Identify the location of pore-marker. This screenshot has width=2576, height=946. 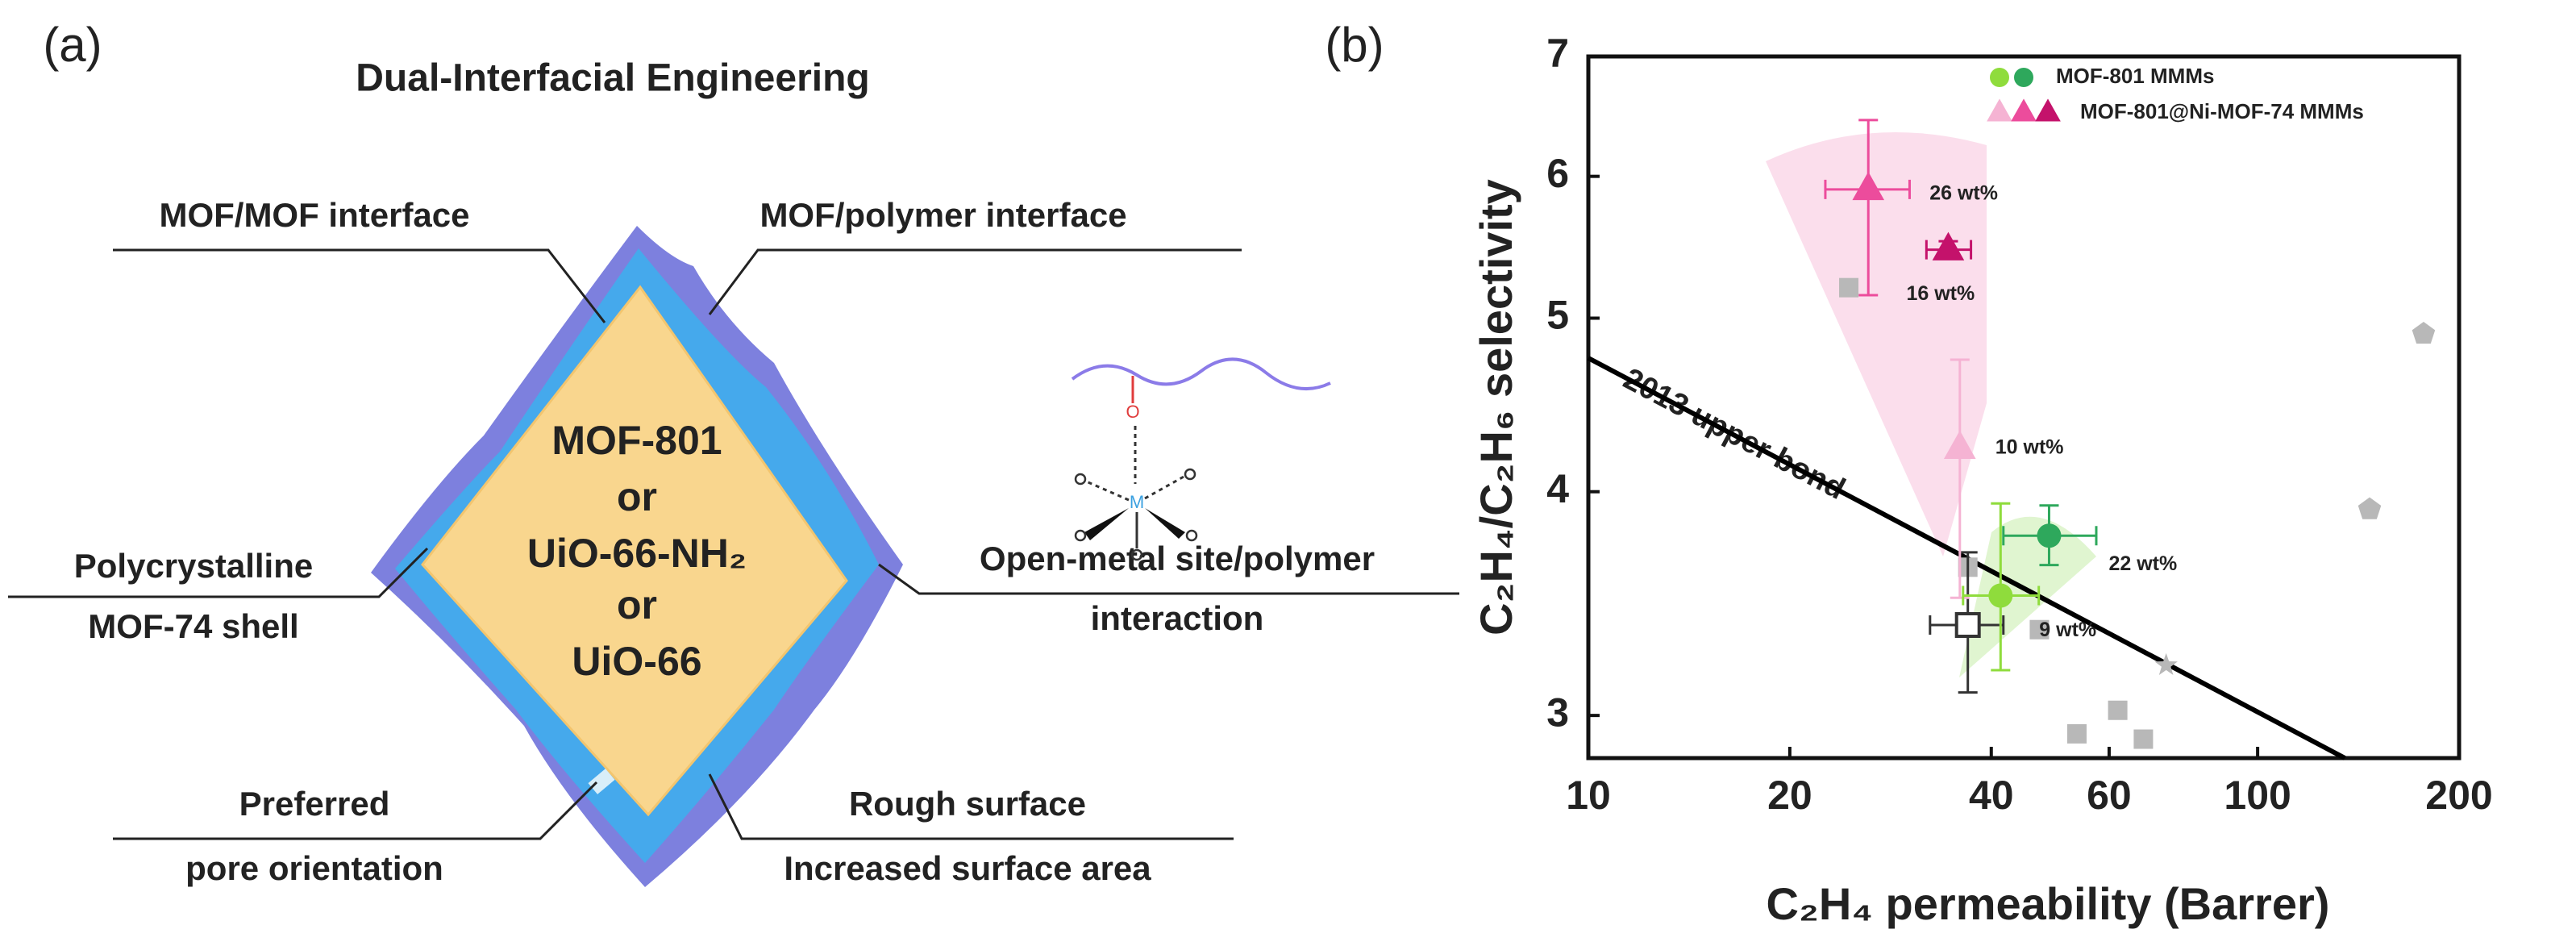
(602, 781).